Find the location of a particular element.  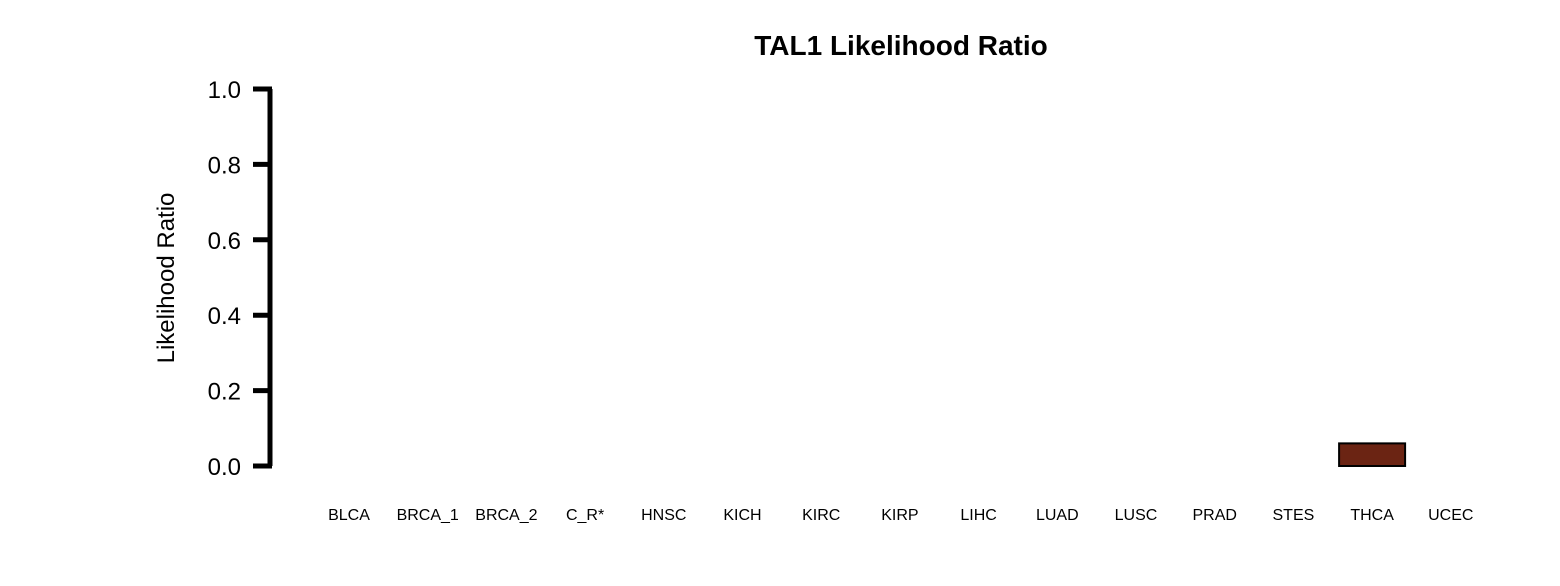

x-tick-label: C_R* is located at coordinates (585, 515).